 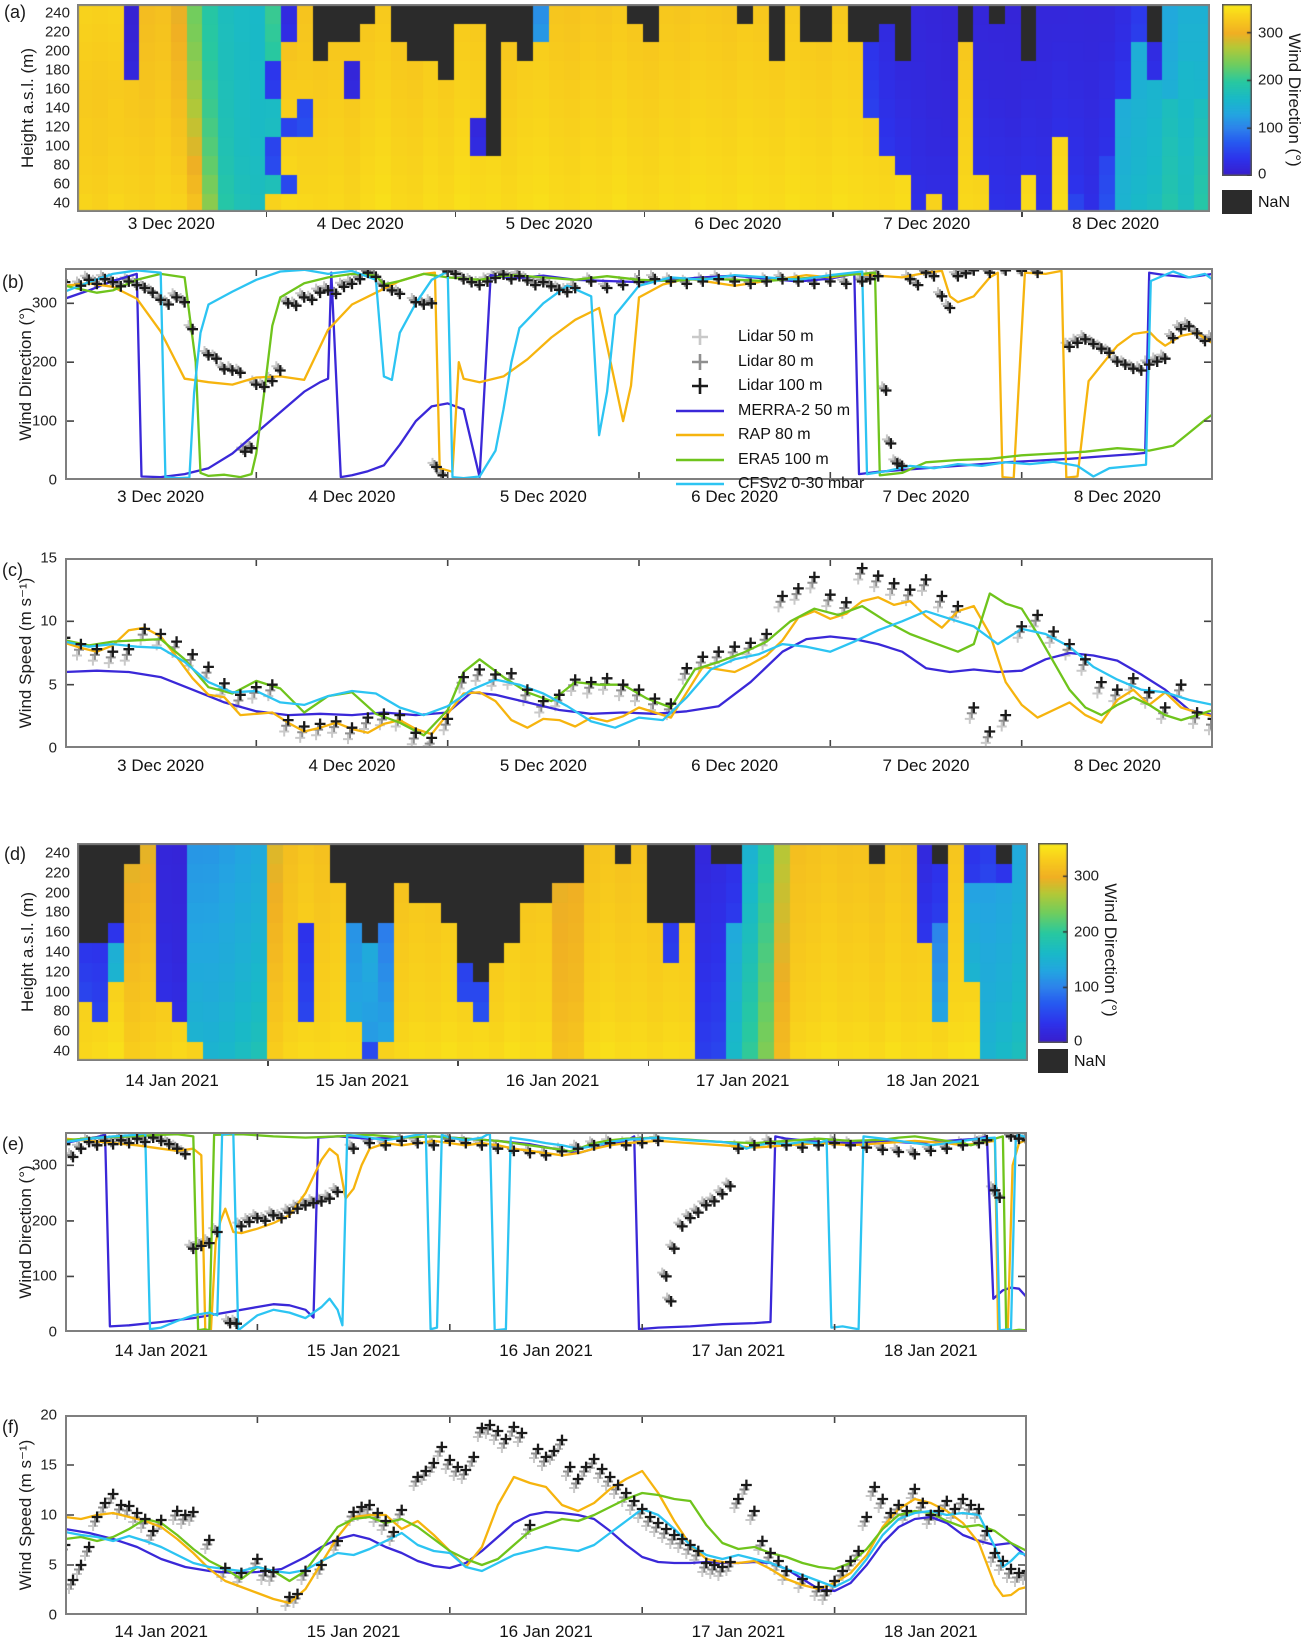 What do you see at coordinates (1271, 128) in the screenshot?
I see `colorbar-tick-a-100: 100` at bounding box center [1271, 128].